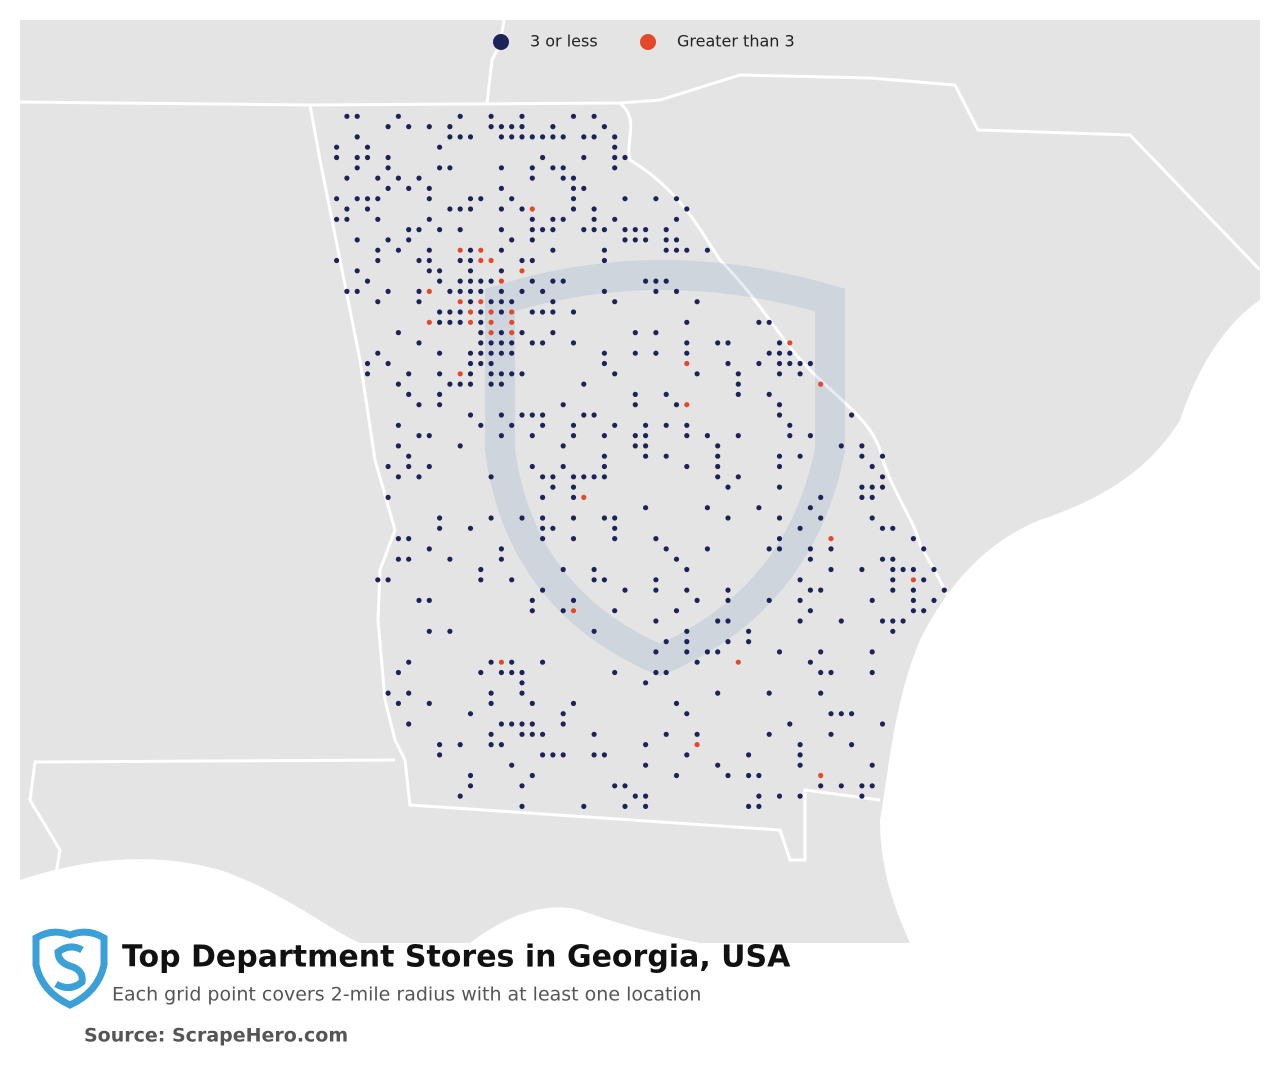  Describe the element at coordinates (456, 957) in the screenshot. I see `title: Top Department Stores in Georgia, USA` at that location.